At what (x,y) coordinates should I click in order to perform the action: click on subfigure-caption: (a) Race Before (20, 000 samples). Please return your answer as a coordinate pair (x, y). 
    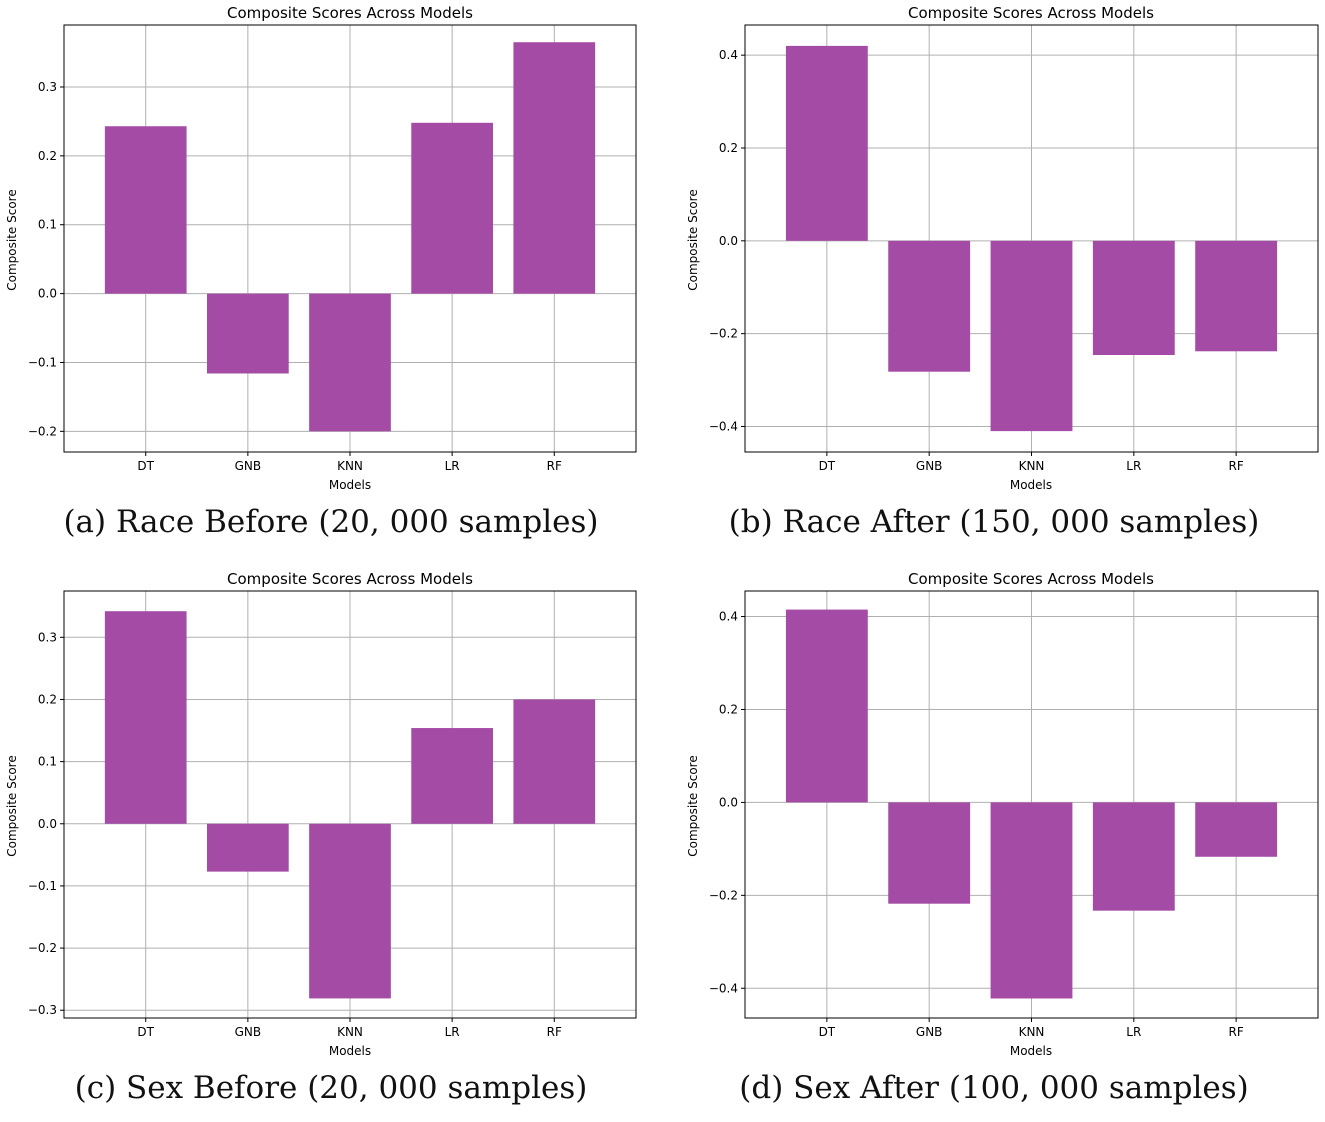
    Looking at the image, I should click on (331, 522).